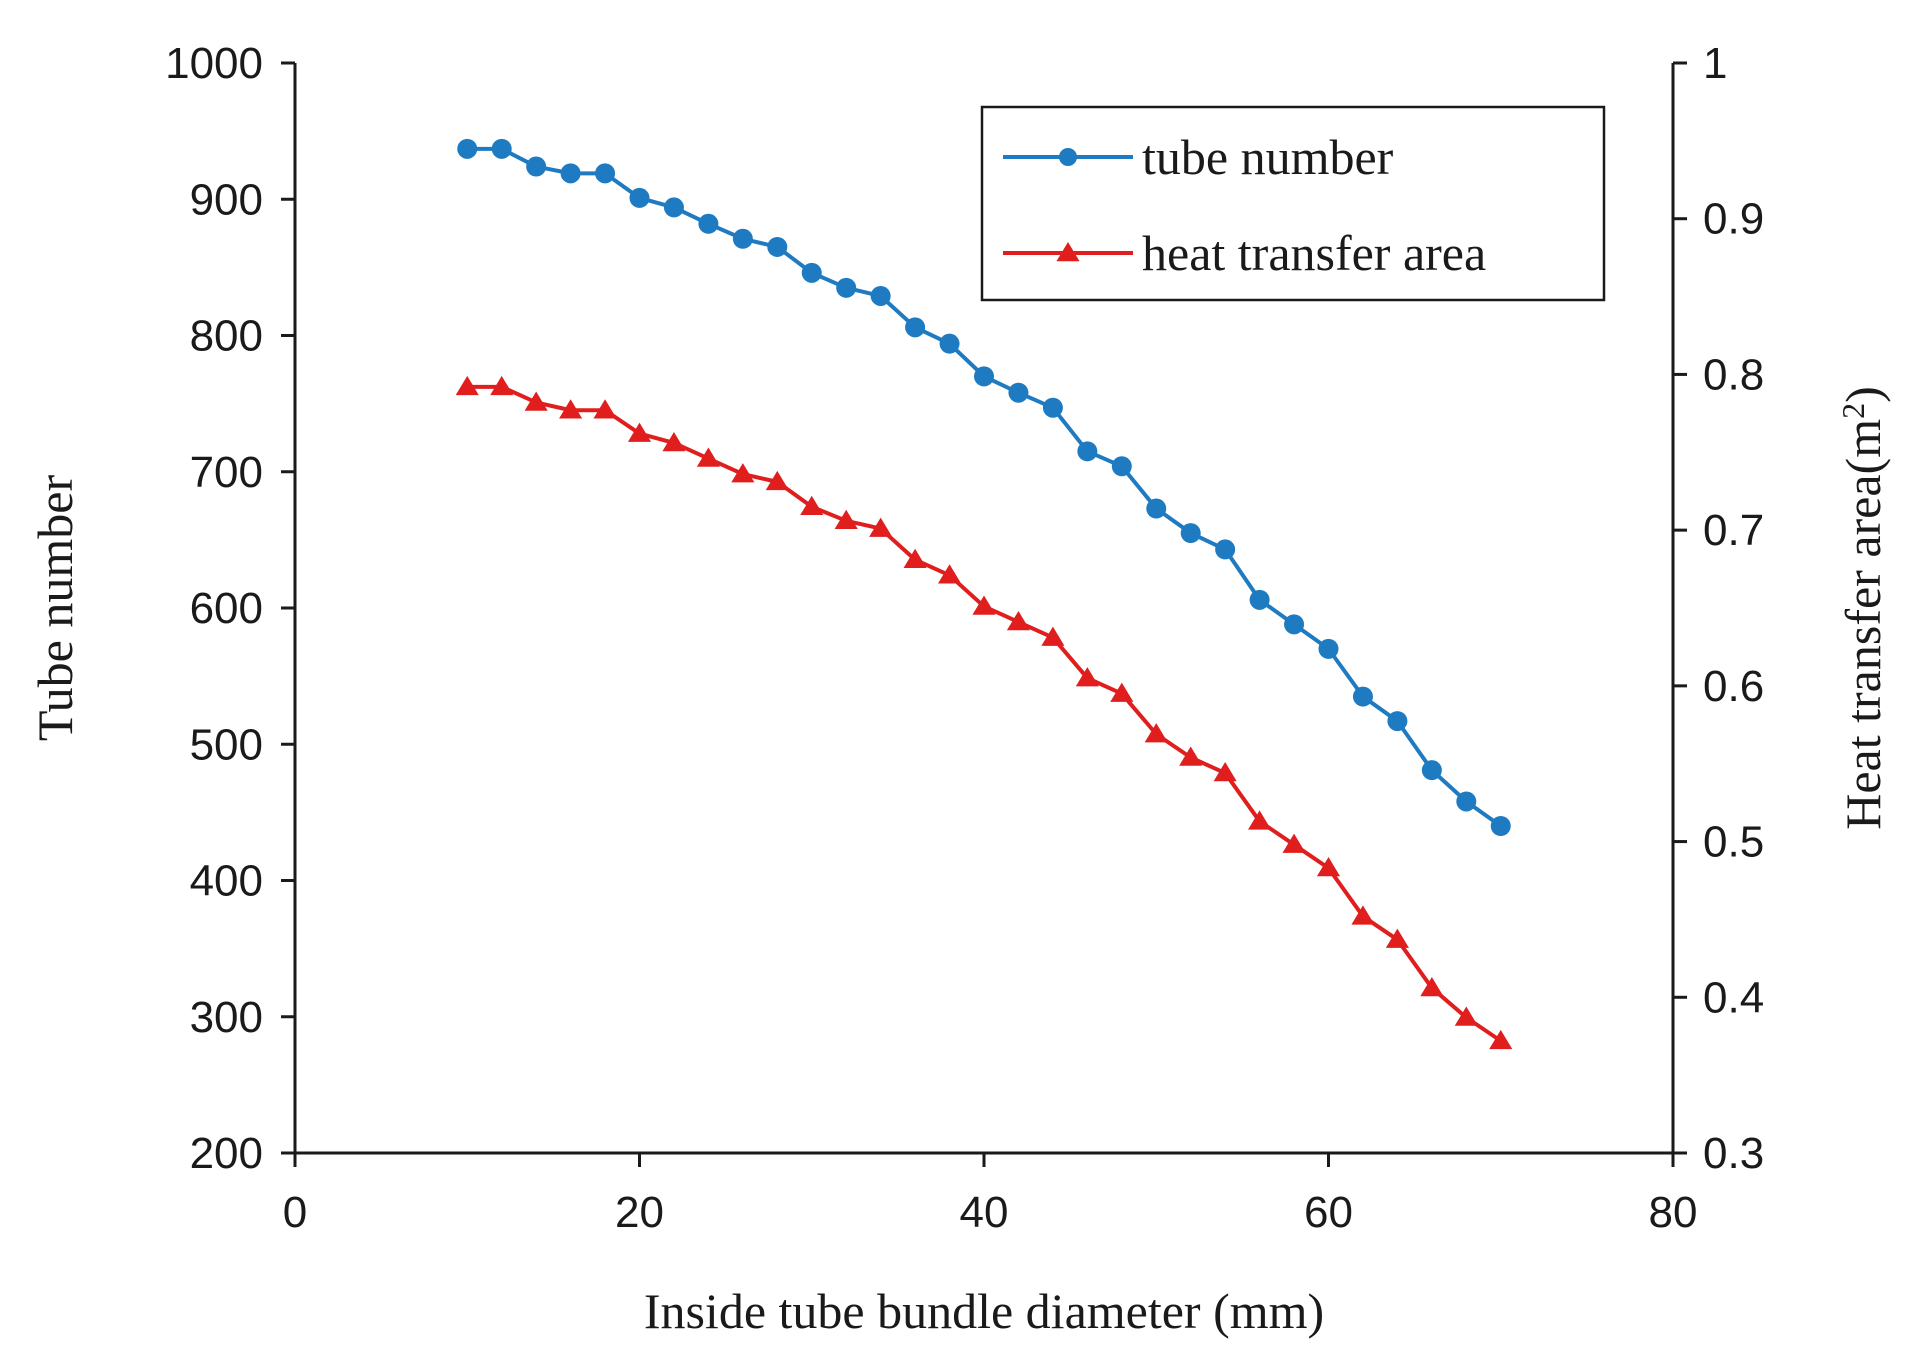 Image resolution: width=1917 pixels, height=1365 pixels. I want to click on legend-label-heat-transfer-area: heat transfer area, so click(1314, 253).